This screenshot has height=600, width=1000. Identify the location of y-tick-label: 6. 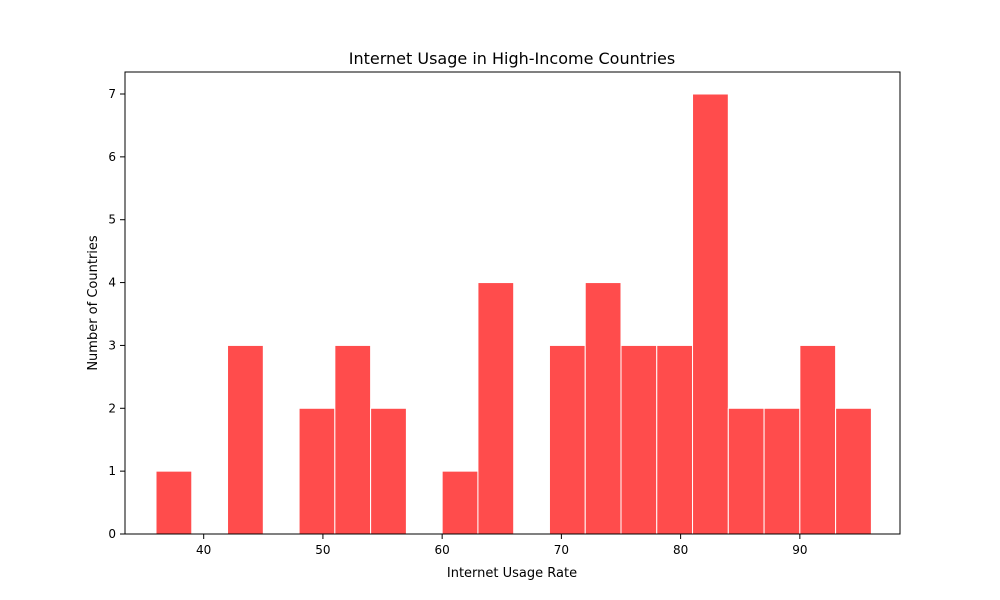
(112, 157).